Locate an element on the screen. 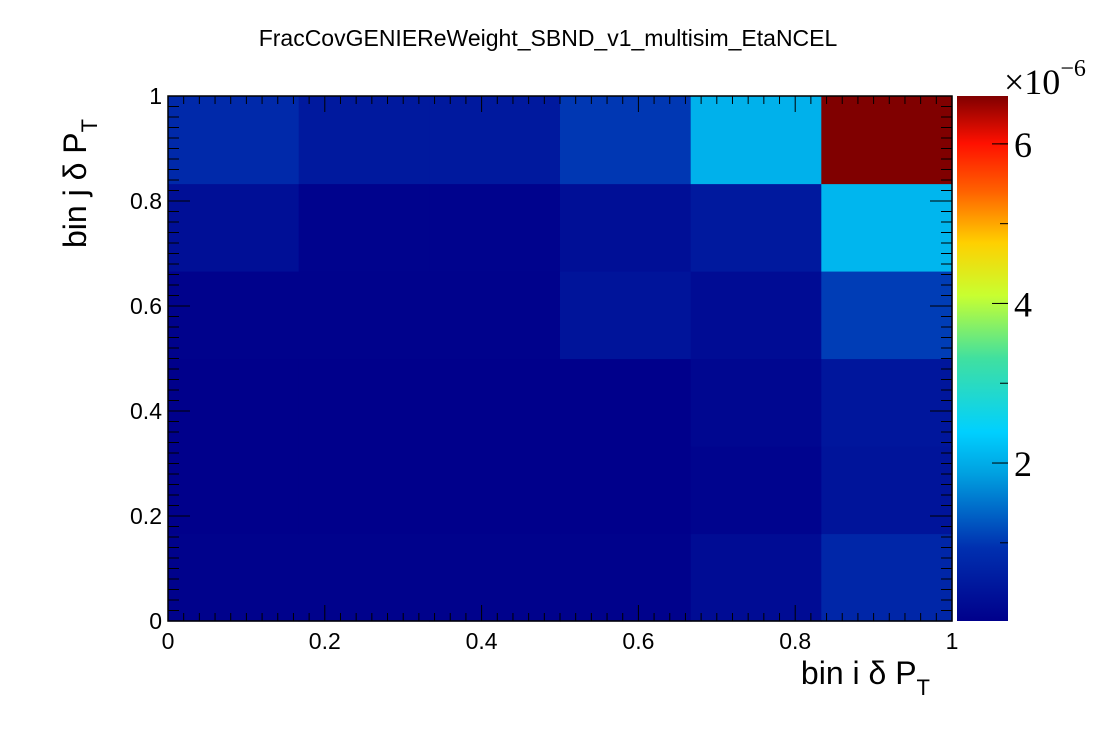 This screenshot has height=740, width=1120. color-scale-bar is located at coordinates (982, 358).